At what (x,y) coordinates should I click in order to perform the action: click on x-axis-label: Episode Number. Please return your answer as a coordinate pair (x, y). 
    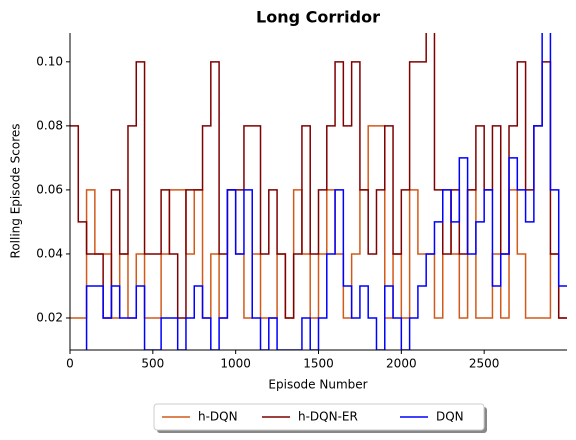
    Looking at the image, I should click on (317, 385).